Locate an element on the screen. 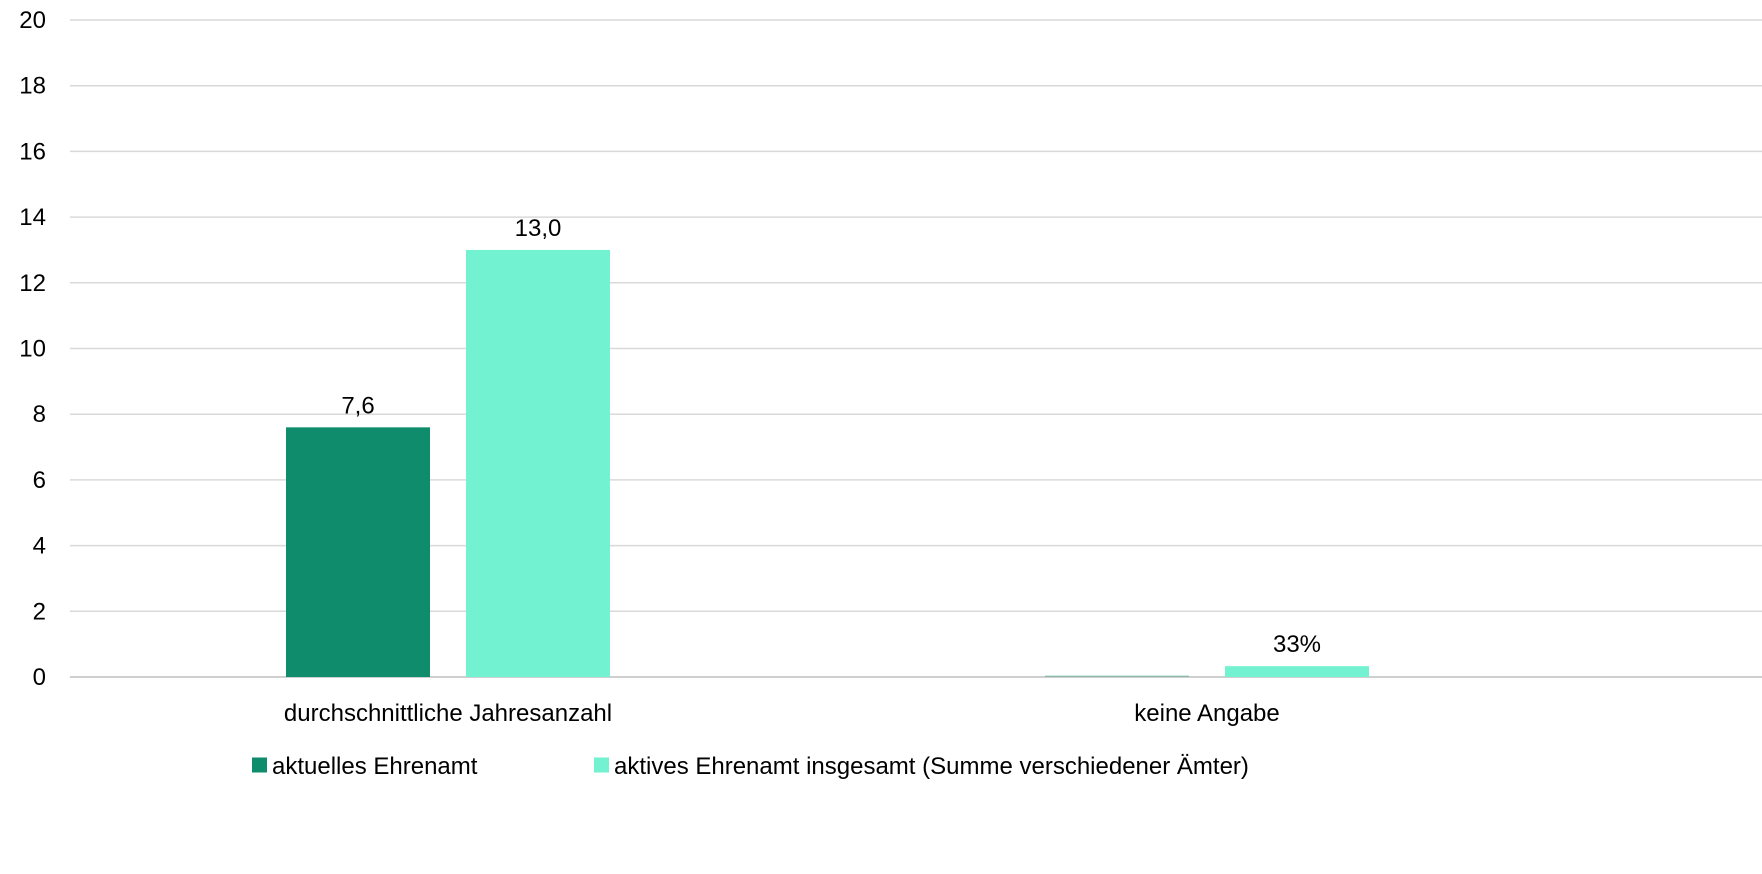 The image size is (1762, 874). y-tick-label: 20 is located at coordinates (32, 20).